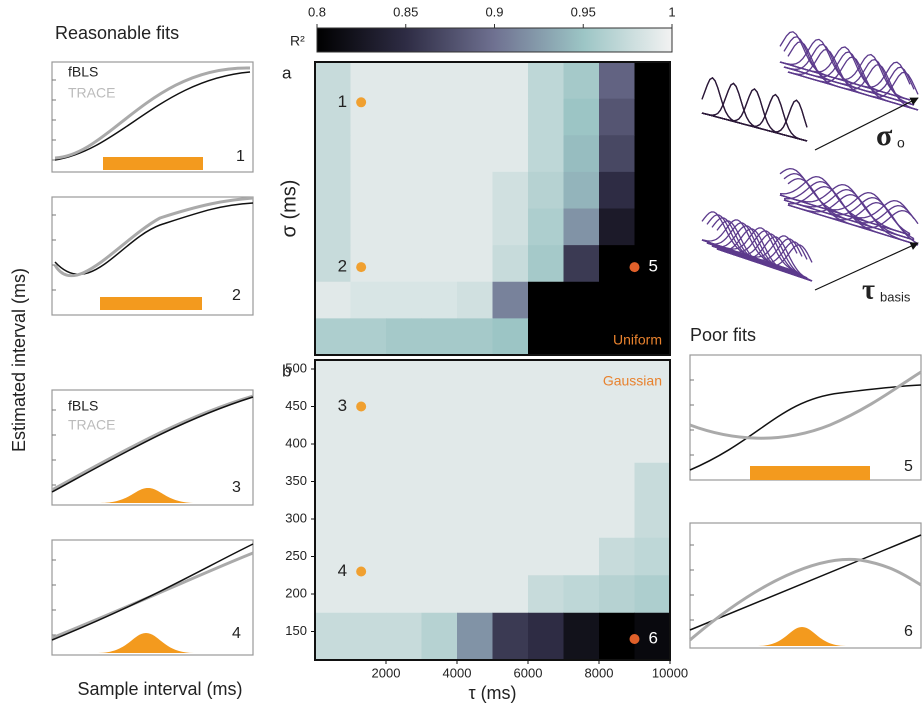 The width and height of the screenshot is (923, 712). Describe the element at coordinates (671, 11) in the screenshot. I see `colorbar-tick-label: 1` at that location.